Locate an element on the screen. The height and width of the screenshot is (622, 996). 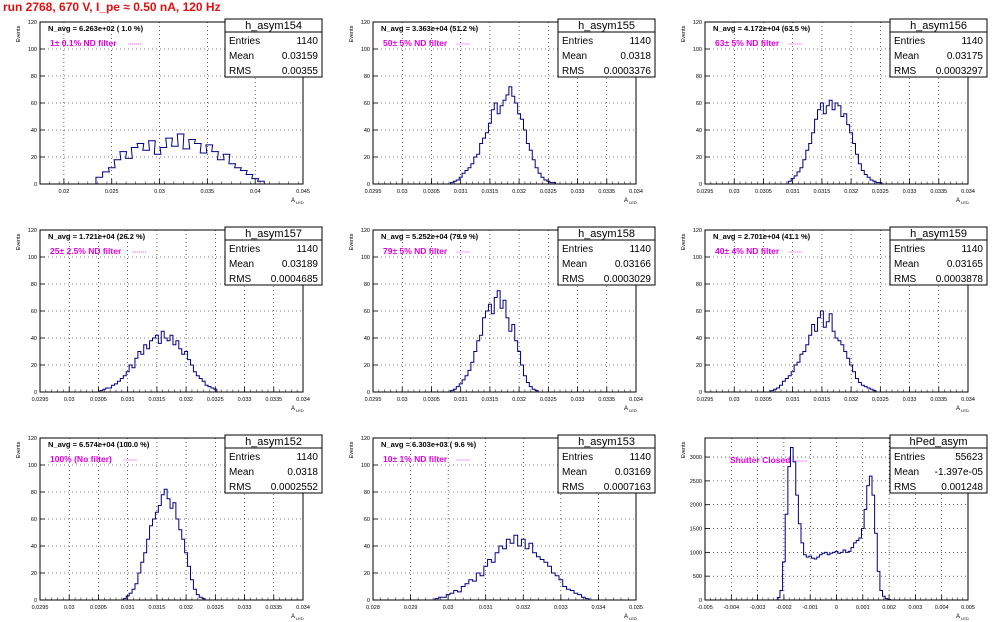
stat-value-mean: 0.03175 is located at coordinates (965, 56).